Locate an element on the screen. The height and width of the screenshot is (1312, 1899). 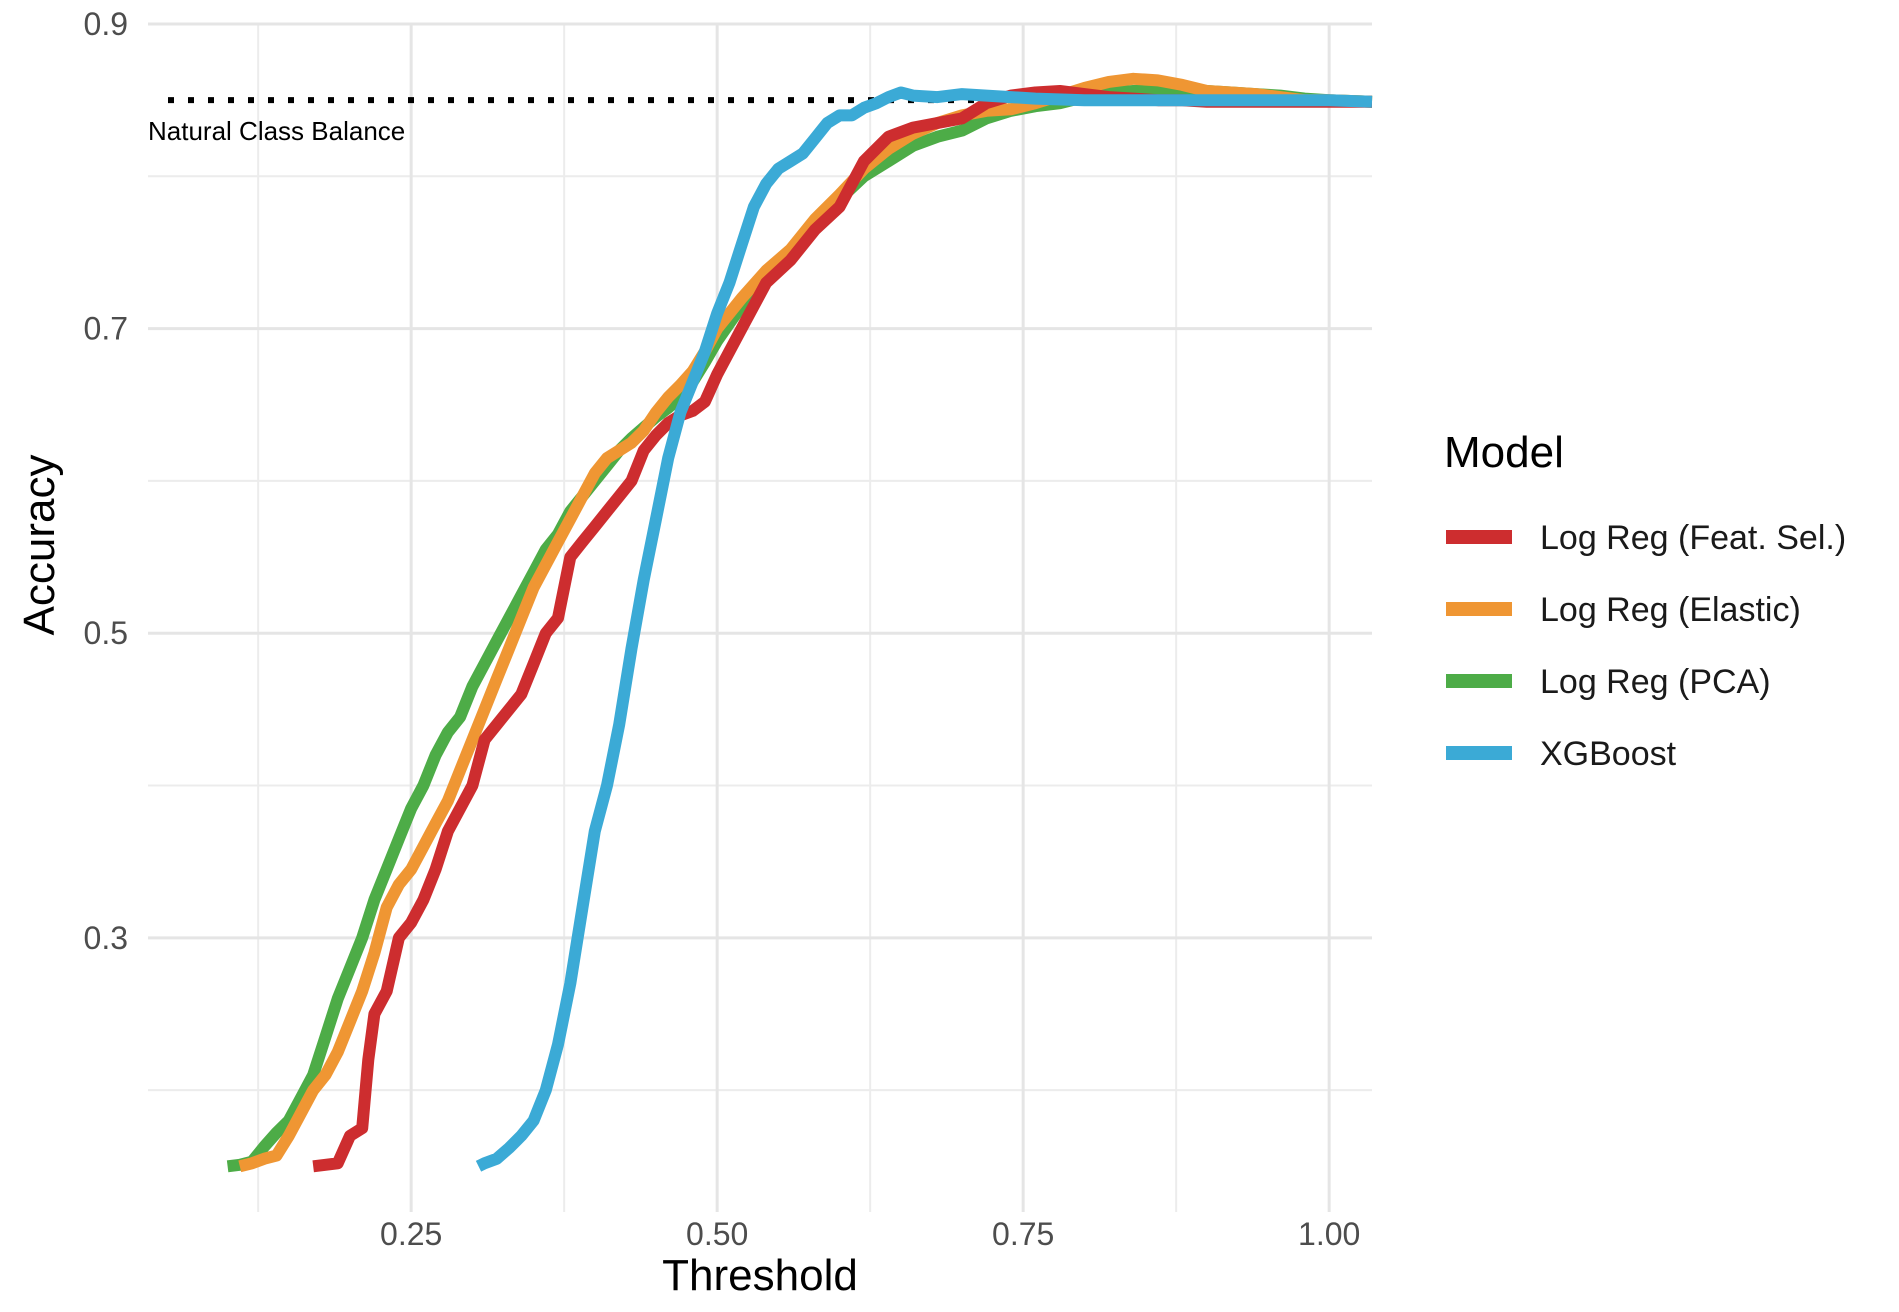
x-axis-title: Threshold is located at coordinates (760, 1275).